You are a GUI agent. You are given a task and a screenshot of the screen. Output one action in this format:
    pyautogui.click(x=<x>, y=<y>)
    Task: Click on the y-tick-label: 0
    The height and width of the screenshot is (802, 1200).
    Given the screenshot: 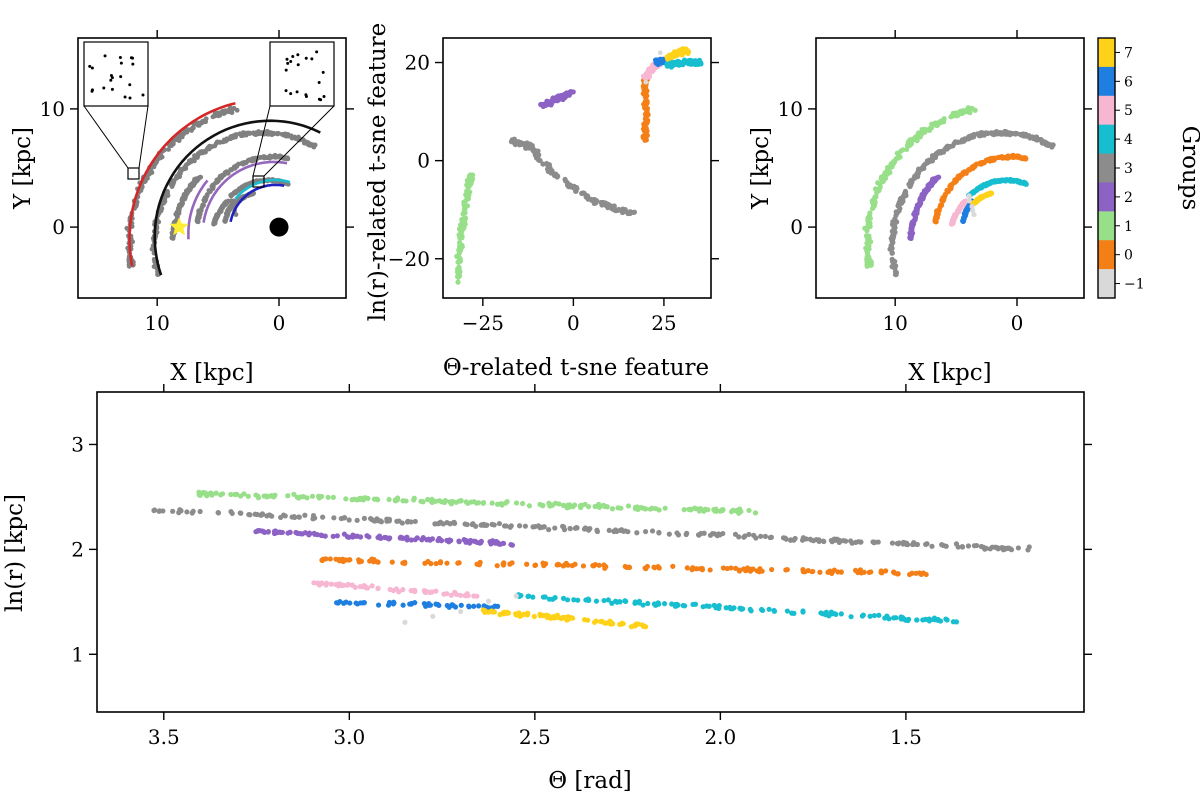 What is the action you would take?
    pyautogui.click(x=58, y=227)
    